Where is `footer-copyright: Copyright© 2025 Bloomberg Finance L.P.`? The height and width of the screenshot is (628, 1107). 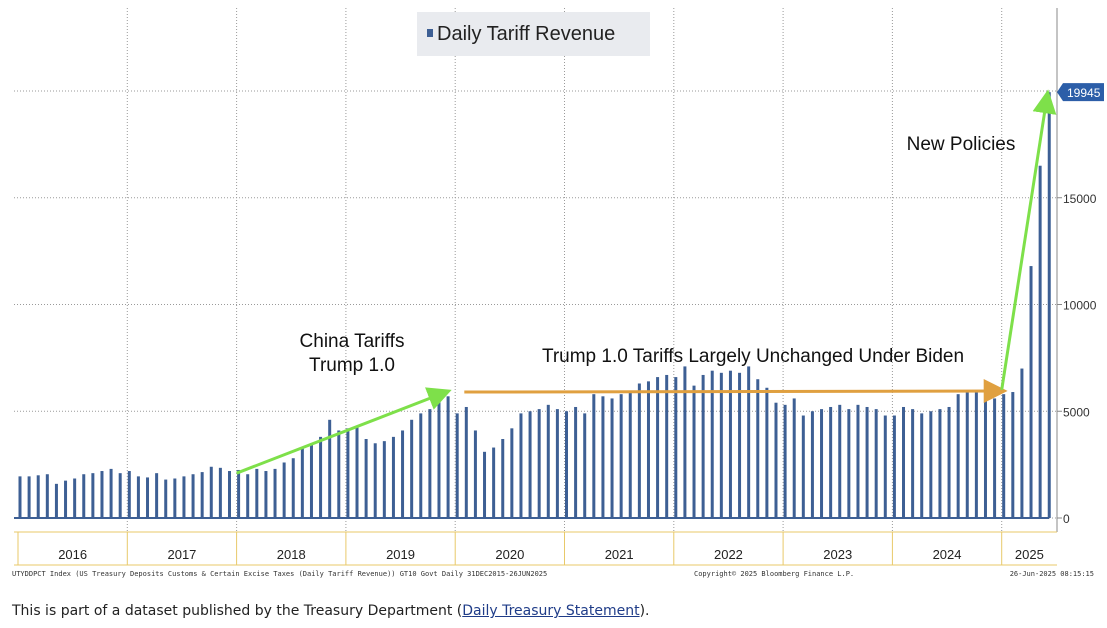 footer-copyright: Copyright© 2025 Bloomberg Finance L.P. is located at coordinates (774, 574).